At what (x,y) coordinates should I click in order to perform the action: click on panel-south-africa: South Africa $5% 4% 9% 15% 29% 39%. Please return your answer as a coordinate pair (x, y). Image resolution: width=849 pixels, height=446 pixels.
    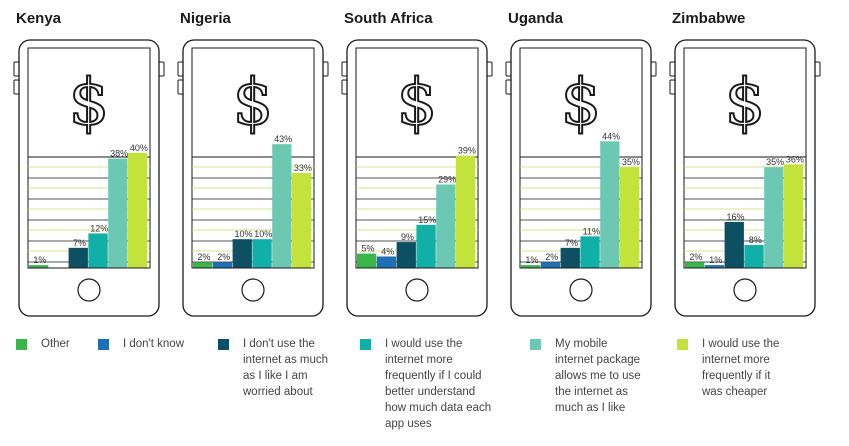
    Looking at the image, I should click on (417, 163).